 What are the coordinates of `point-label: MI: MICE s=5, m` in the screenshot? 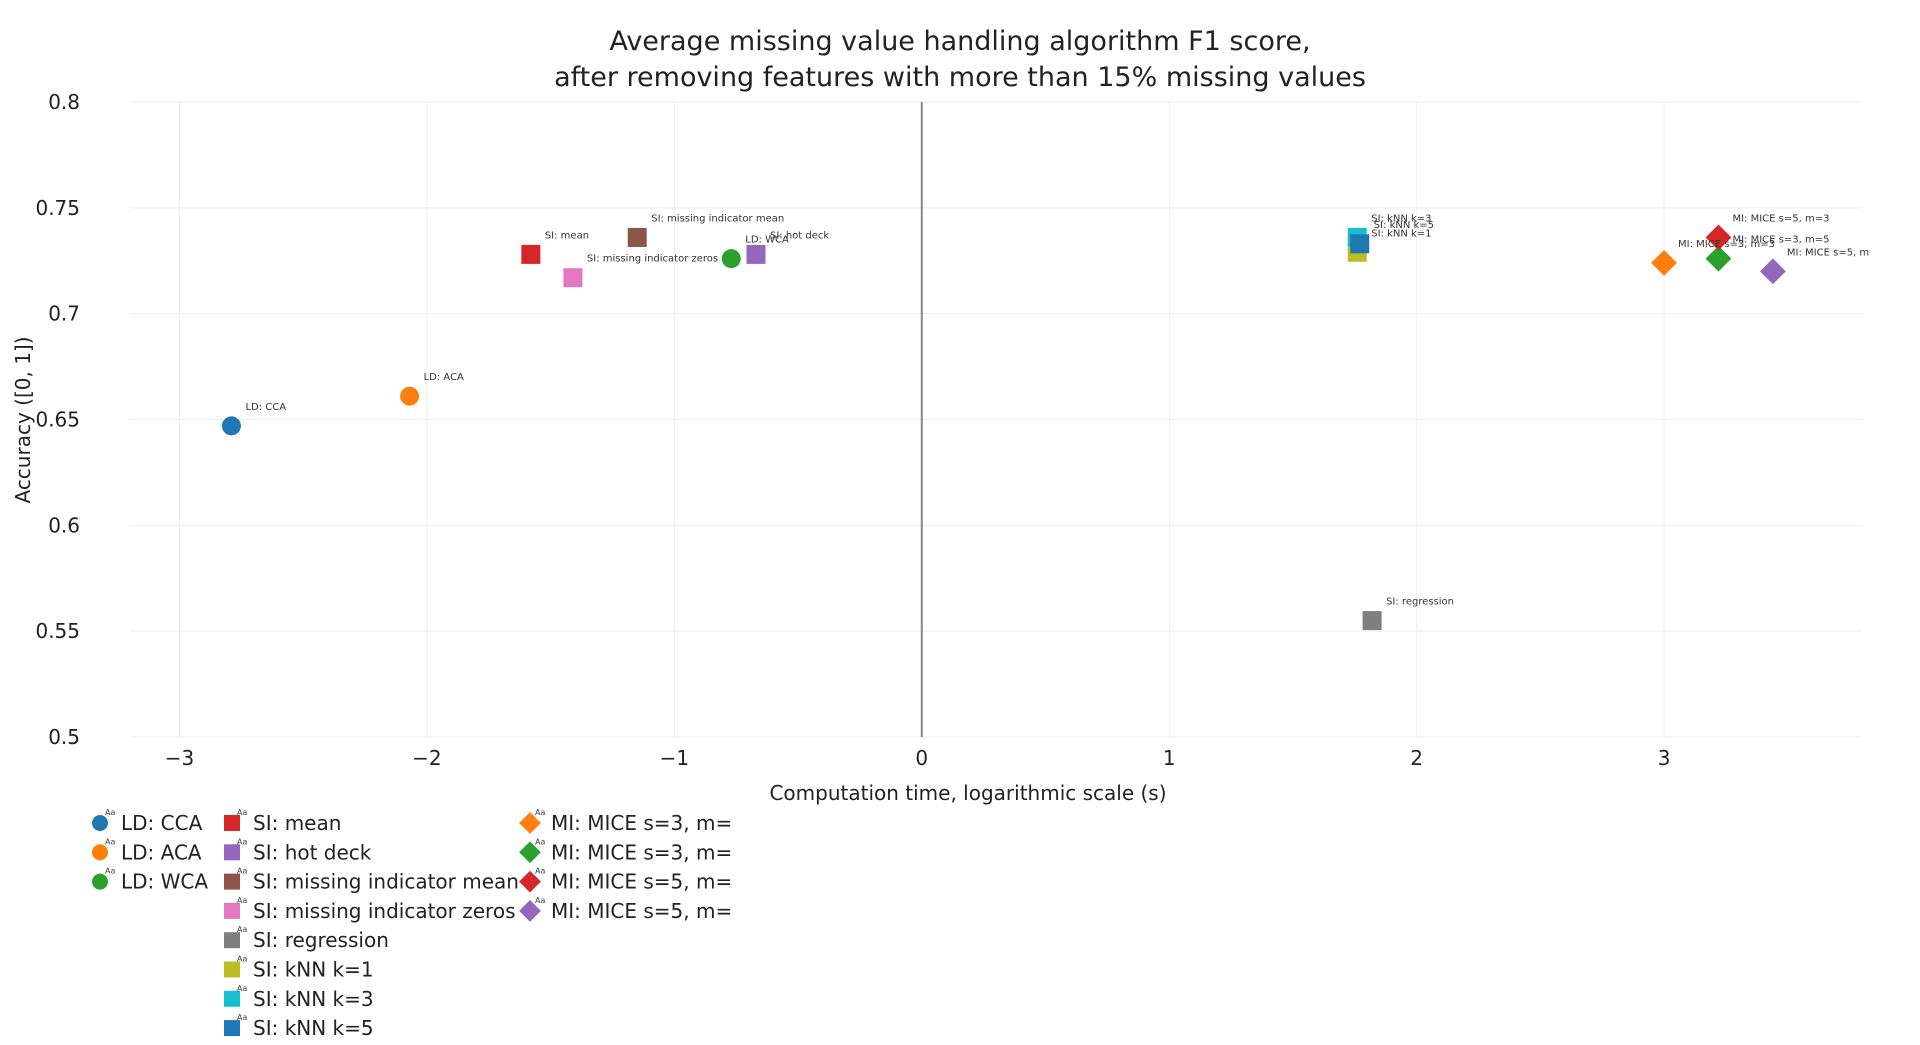 It's located at (1828, 252).